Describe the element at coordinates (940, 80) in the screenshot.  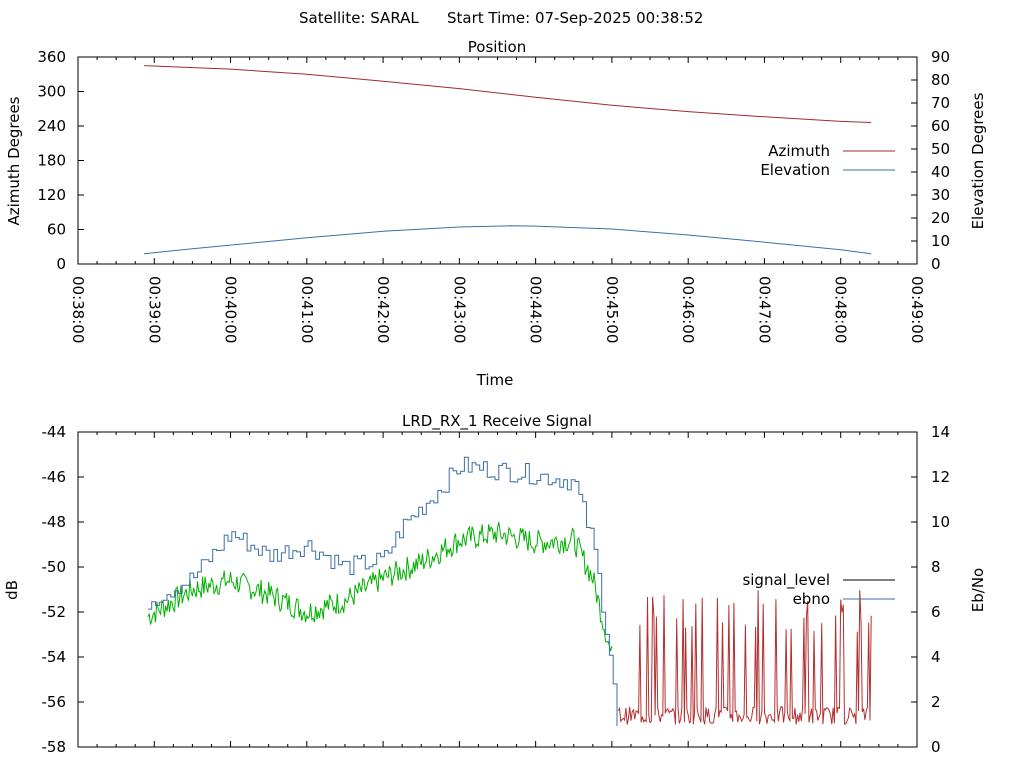
I see `position-y2tick-label: 80` at that location.